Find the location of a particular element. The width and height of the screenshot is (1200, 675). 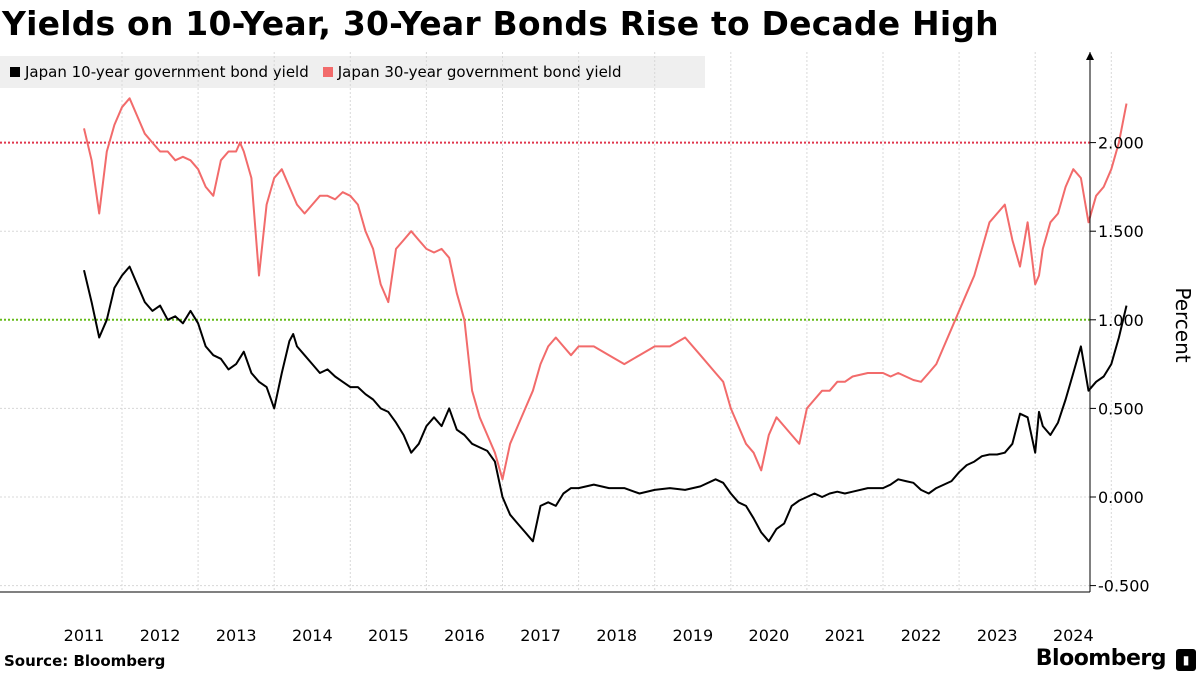

legend-item-10y: Japan 10-year government bond yield is located at coordinates (159, 72).